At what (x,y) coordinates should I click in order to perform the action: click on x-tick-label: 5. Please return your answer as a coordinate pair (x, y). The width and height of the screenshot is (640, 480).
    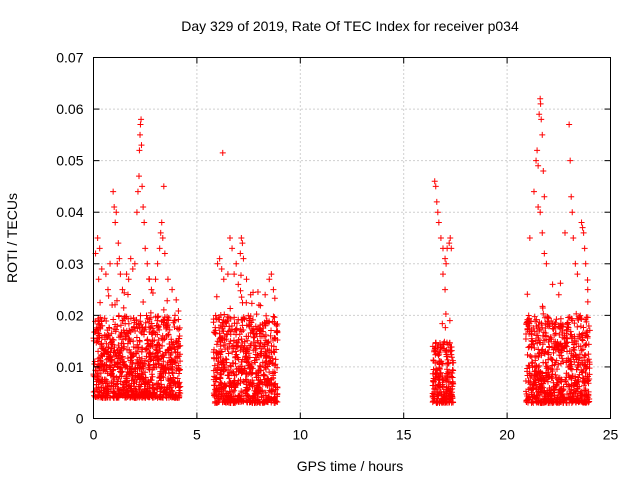
    Looking at the image, I should click on (197, 435).